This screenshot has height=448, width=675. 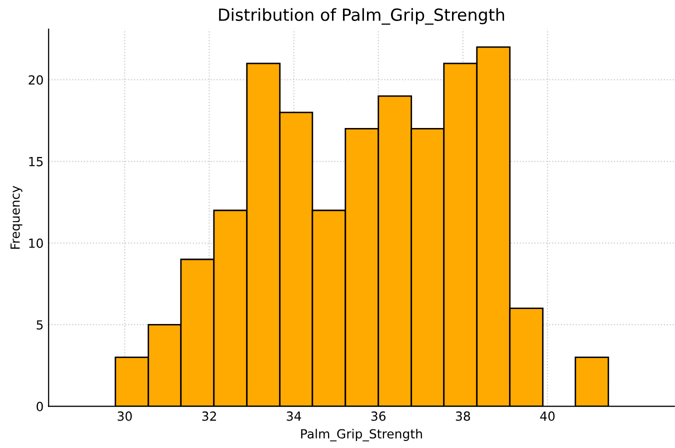 What do you see at coordinates (39, 325) in the screenshot?
I see `y-tick-label: 5` at bounding box center [39, 325].